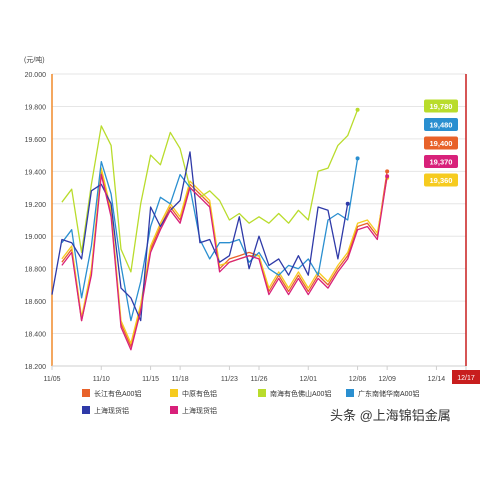 Image resolution: width=480 pixels, height=485 pixels. Describe the element at coordinates (36, 367) in the screenshot. I see `y-tick-label: 18.200` at that location.